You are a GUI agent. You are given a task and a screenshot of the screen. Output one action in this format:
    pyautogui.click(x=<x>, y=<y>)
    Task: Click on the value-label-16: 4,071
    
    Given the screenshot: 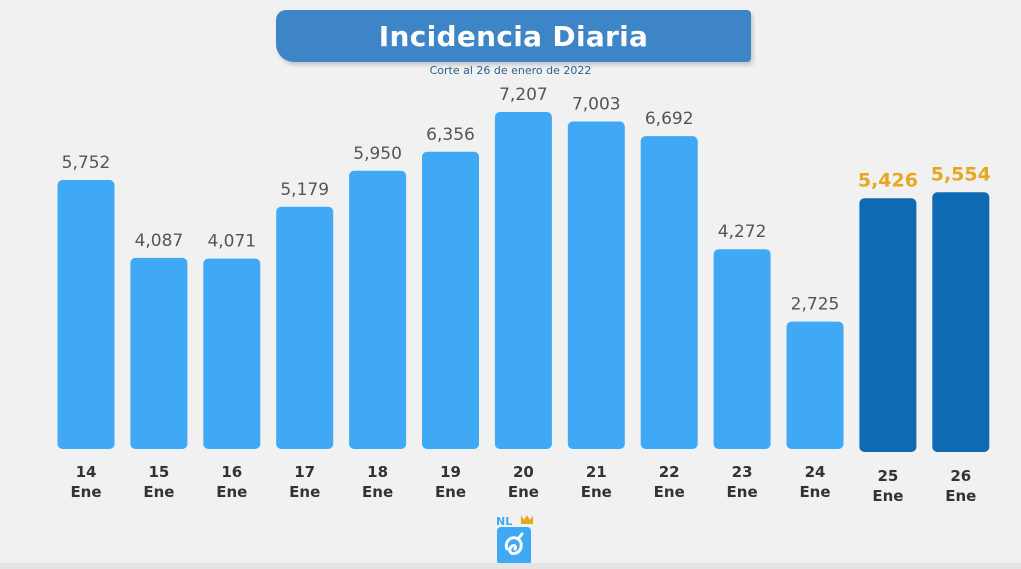 What is the action you would take?
    pyautogui.click(x=231, y=242)
    